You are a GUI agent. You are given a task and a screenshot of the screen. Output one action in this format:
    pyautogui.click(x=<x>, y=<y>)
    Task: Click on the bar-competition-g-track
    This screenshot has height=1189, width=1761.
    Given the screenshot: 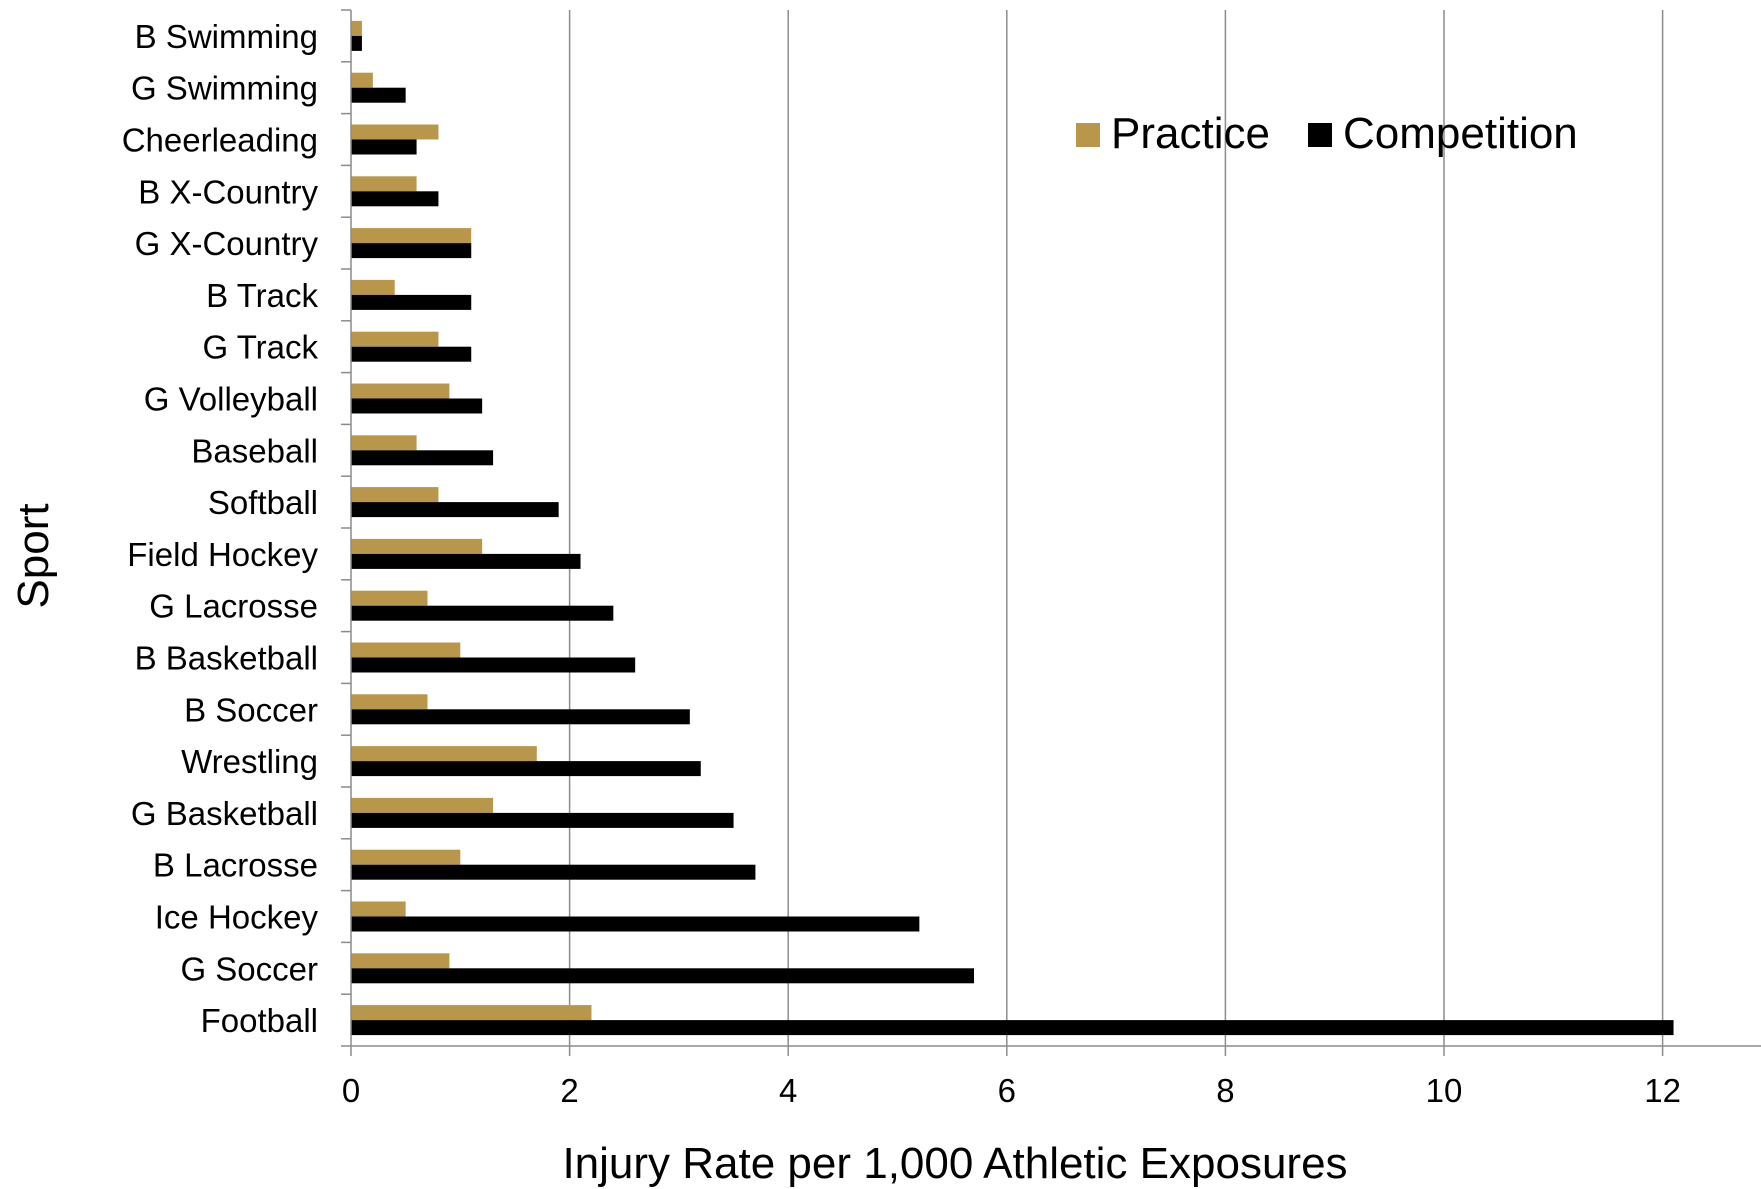 What is the action you would take?
    pyautogui.click(x=411, y=354)
    